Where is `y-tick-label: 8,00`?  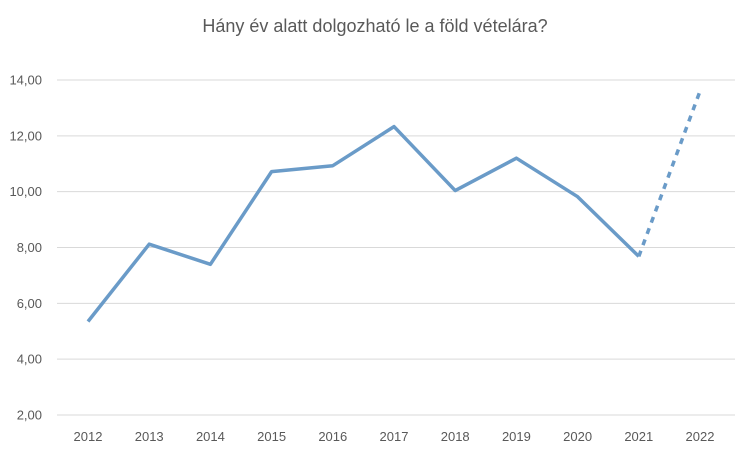
y-tick-label: 8,00 is located at coordinates (29, 247).